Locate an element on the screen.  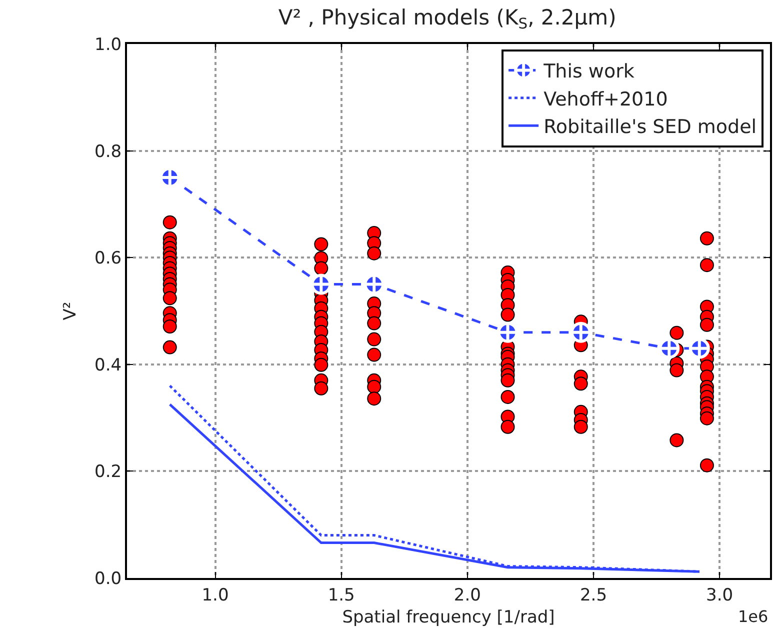
chart-title: V² , Physical models (K$_{S}$, 2.2μm) is located at coordinates (447, 19).